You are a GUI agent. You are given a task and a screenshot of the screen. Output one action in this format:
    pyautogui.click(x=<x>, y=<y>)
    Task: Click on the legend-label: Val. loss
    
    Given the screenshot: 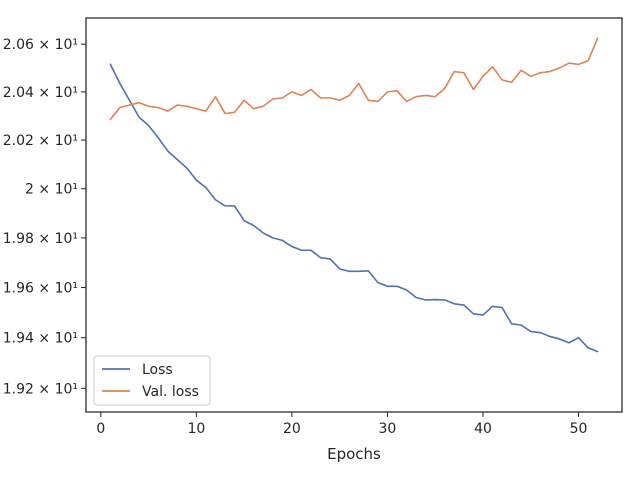 What is the action you would take?
    pyautogui.click(x=170, y=392)
    